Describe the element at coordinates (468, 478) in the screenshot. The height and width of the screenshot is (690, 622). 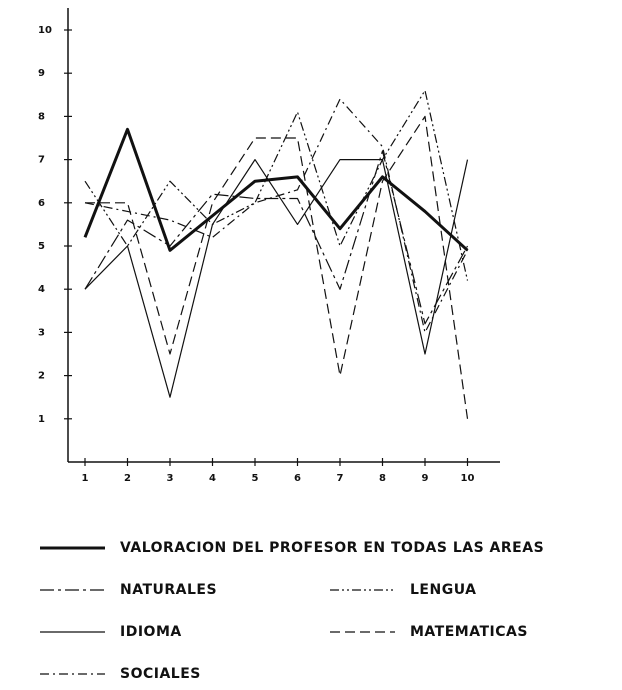
I see `x-tick-label: 10` at that location.